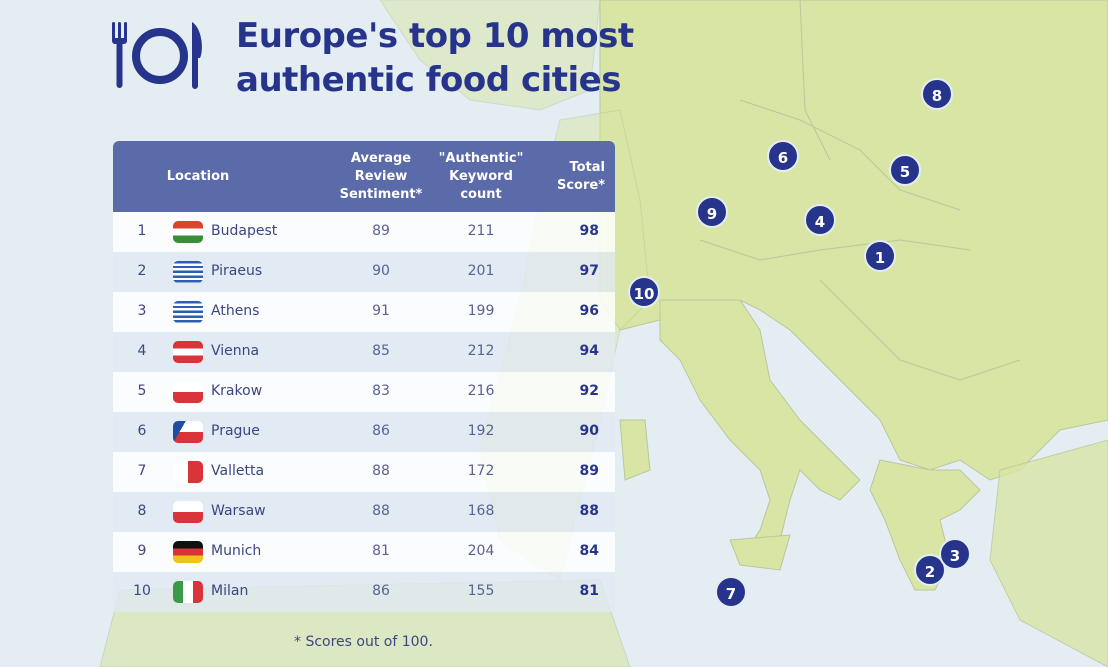 This screenshot has height=667, width=1108. Describe the element at coordinates (198, 176) in the screenshot. I see `header-location: Location` at that location.